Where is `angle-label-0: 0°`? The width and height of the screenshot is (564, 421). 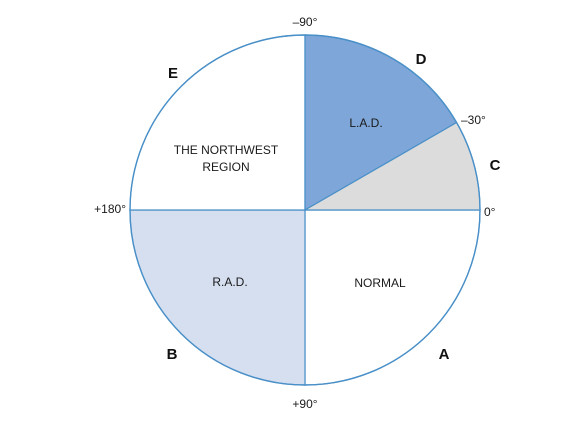 angle-label-0: 0° is located at coordinates (490, 212).